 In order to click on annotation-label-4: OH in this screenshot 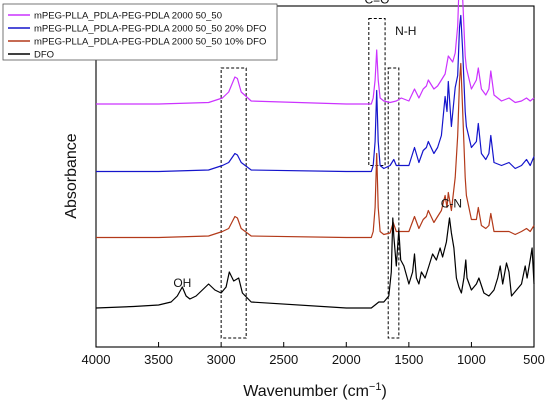, I will do `click(182, 283)`.